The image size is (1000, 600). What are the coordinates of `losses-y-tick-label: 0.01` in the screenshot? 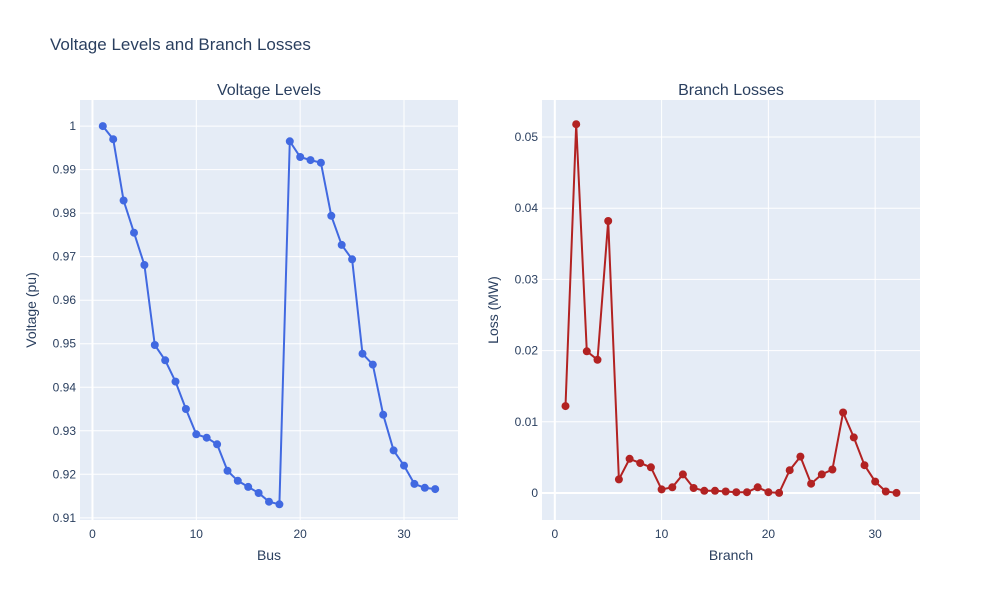 It's located at (527, 422).